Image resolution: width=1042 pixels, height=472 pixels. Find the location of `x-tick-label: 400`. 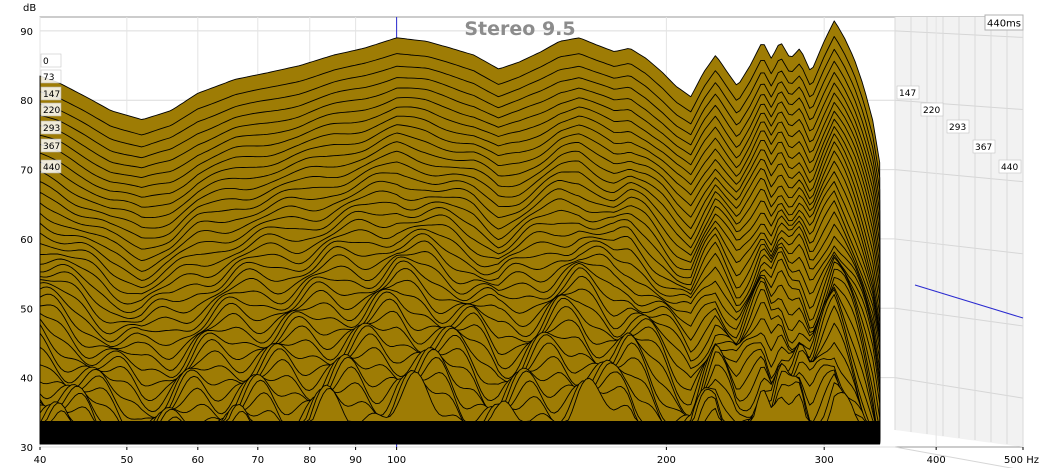

x-tick-label: 400 is located at coordinates (936, 460).